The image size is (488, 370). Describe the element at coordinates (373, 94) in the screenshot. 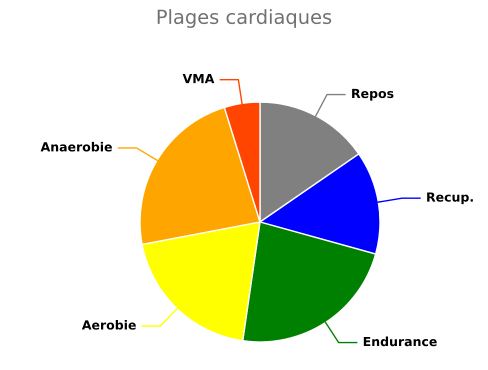

I see `slice-label: Repos` at that location.